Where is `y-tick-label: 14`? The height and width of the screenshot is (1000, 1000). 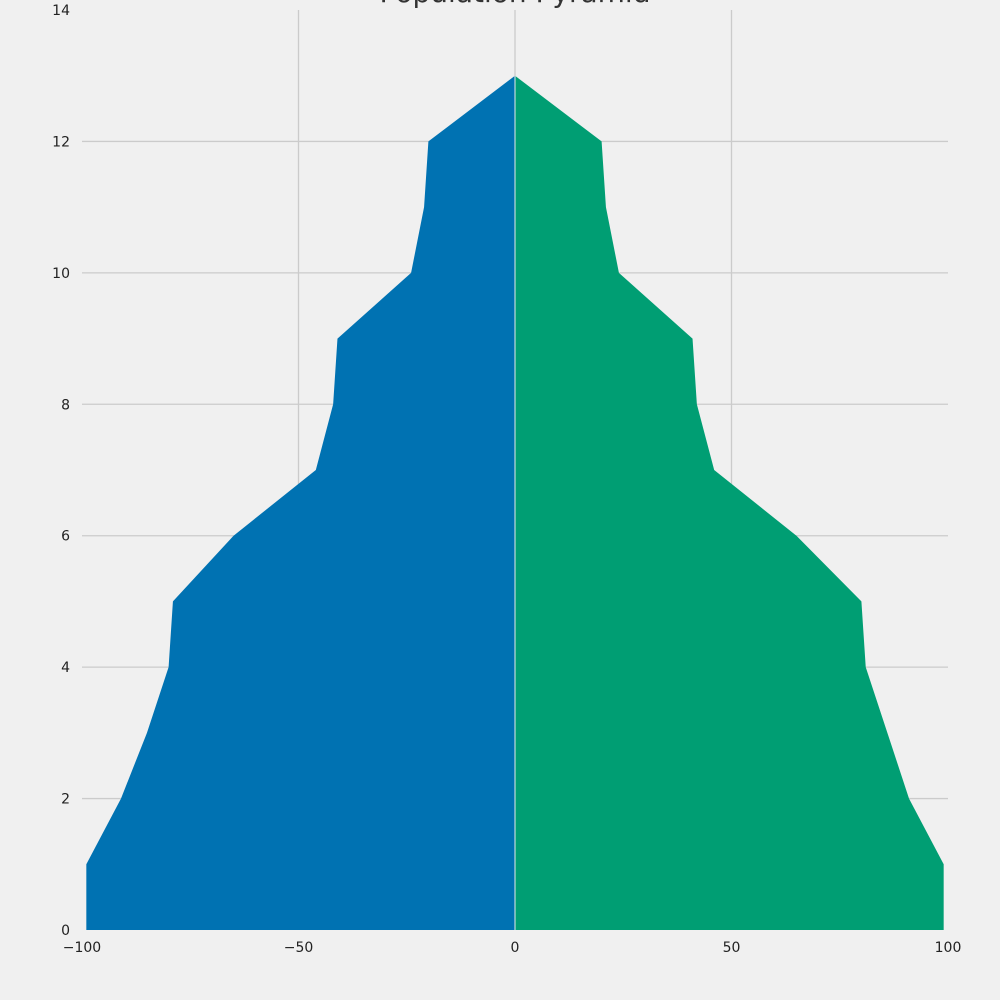
y-tick-label: 14 is located at coordinates (61, 11).